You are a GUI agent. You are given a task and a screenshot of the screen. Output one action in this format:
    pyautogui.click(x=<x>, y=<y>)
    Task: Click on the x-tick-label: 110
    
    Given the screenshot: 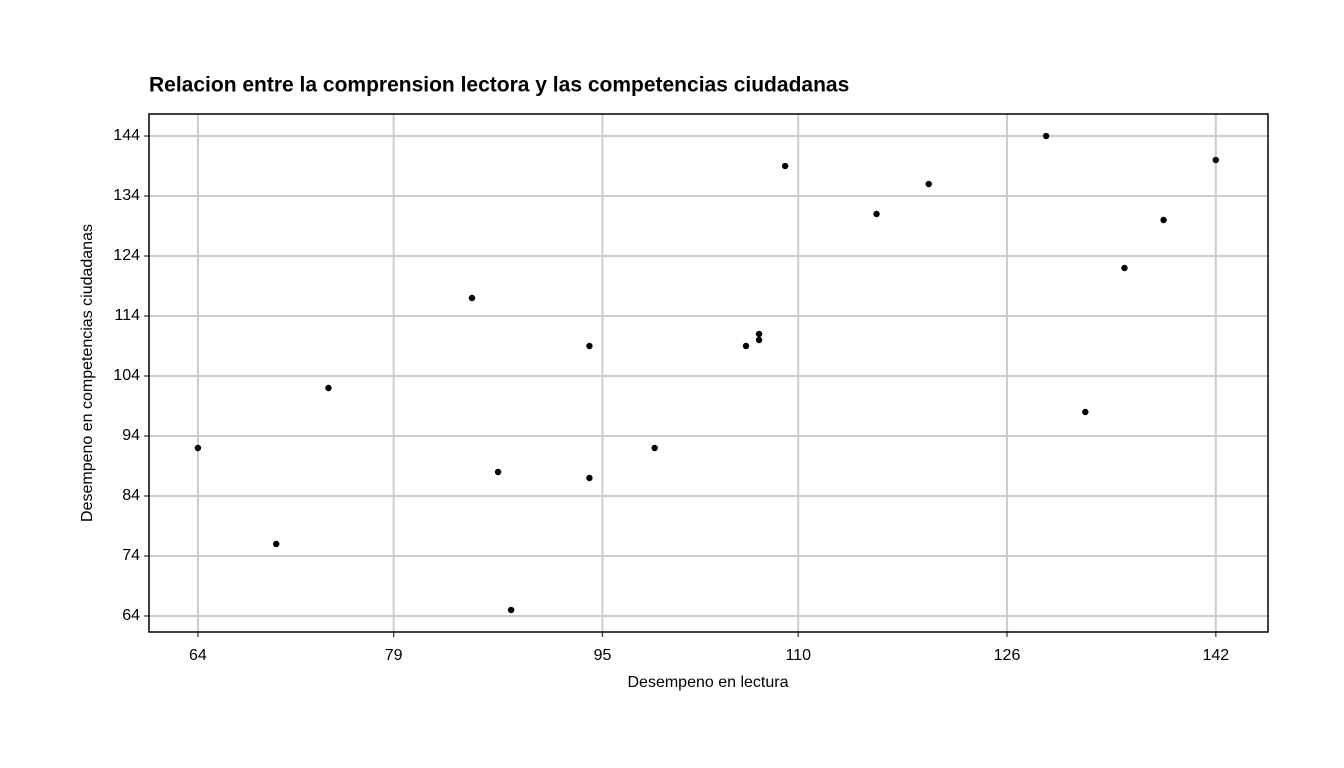 What is the action you would take?
    pyautogui.click(x=798, y=655)
    